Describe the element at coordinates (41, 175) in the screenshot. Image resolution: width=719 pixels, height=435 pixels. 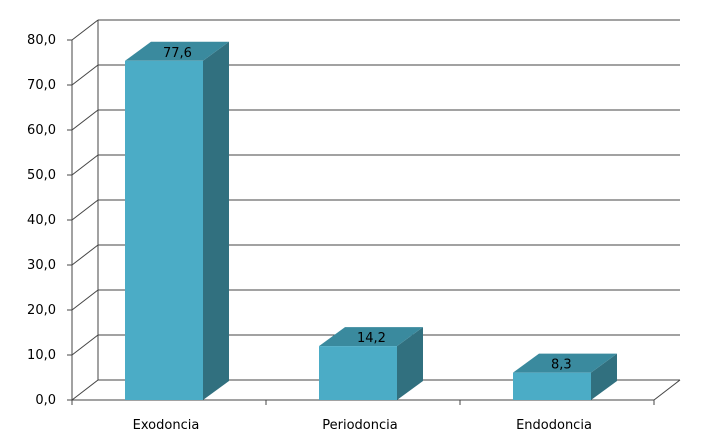
I see `y-tick-label: 50,0` at that location.